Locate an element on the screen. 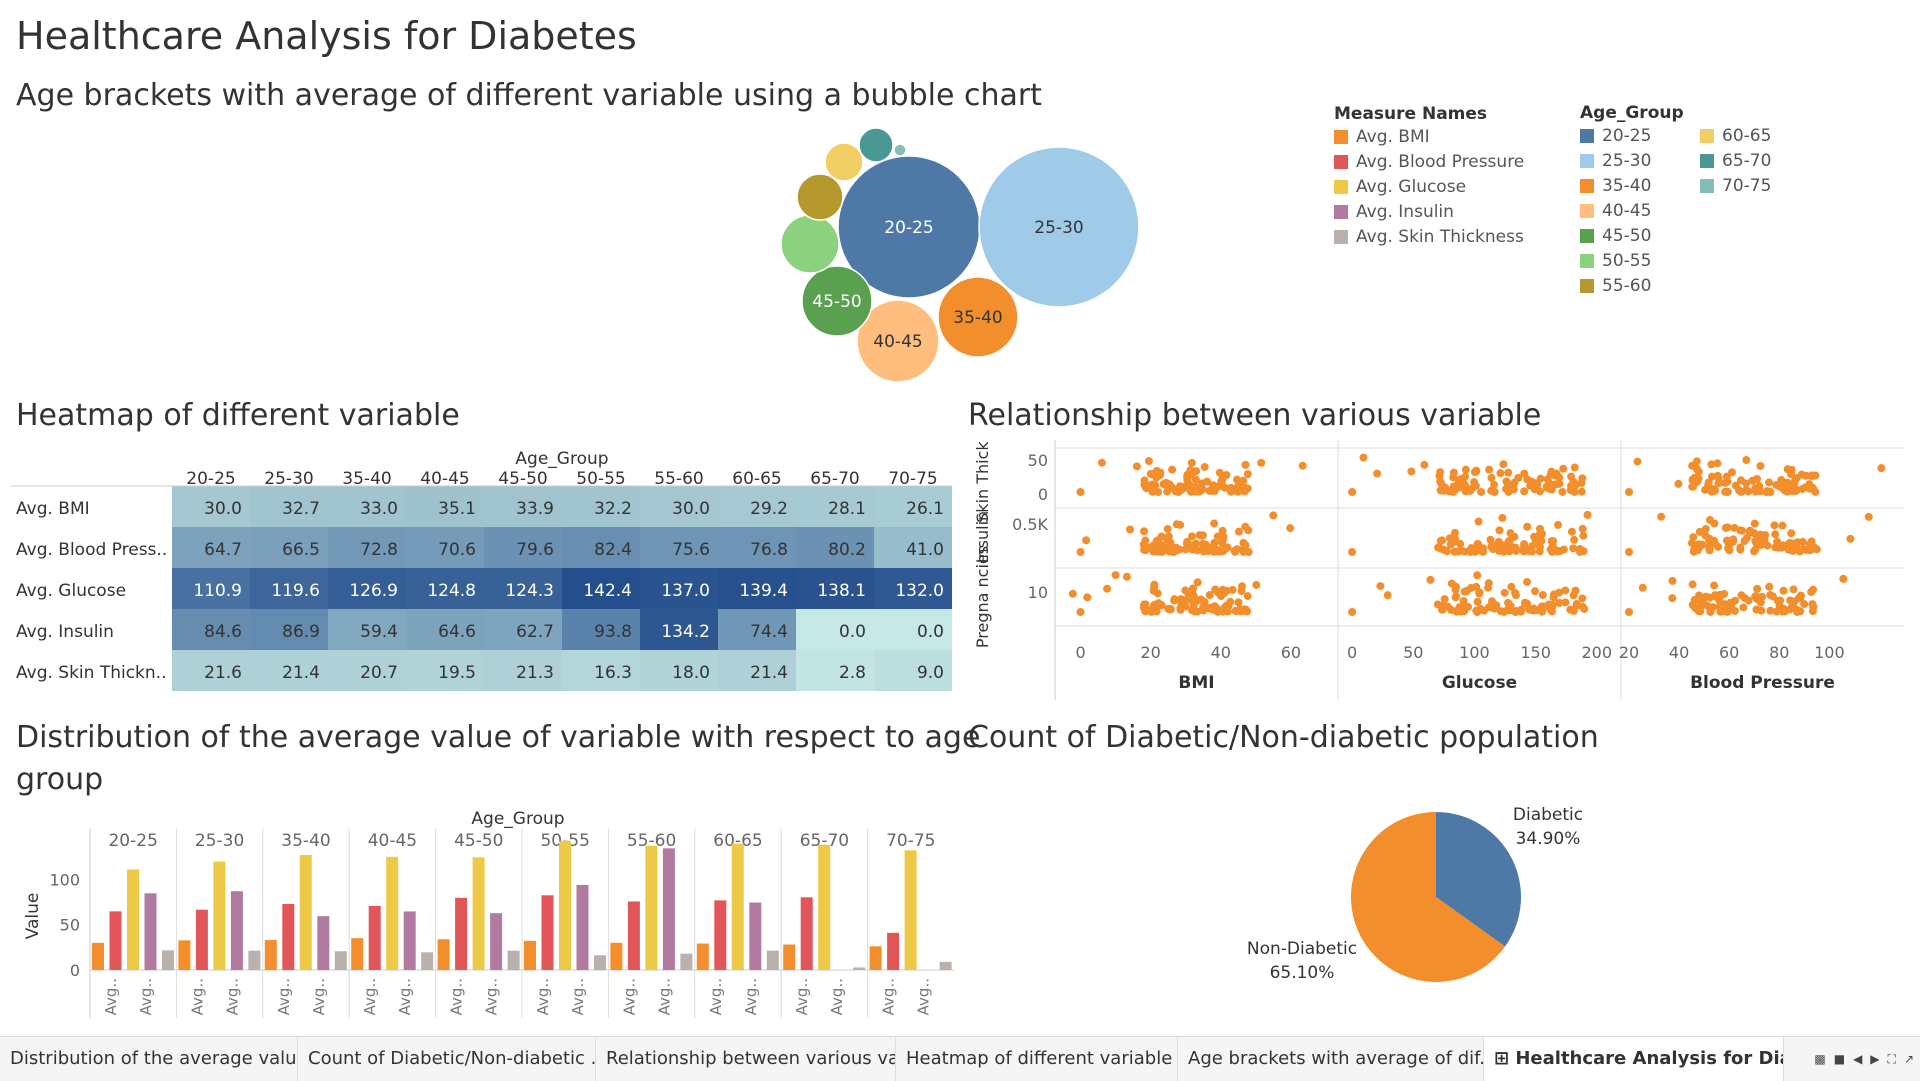 The width and height of the screenshot is (1920, 1081). age-legend-item: 55-60 is located at coordinates (1640, 285).